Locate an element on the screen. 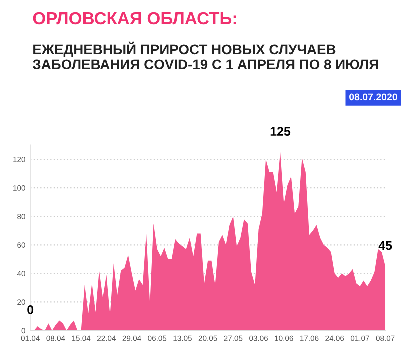  annotation: 0 is located at coordinates (31, 310).